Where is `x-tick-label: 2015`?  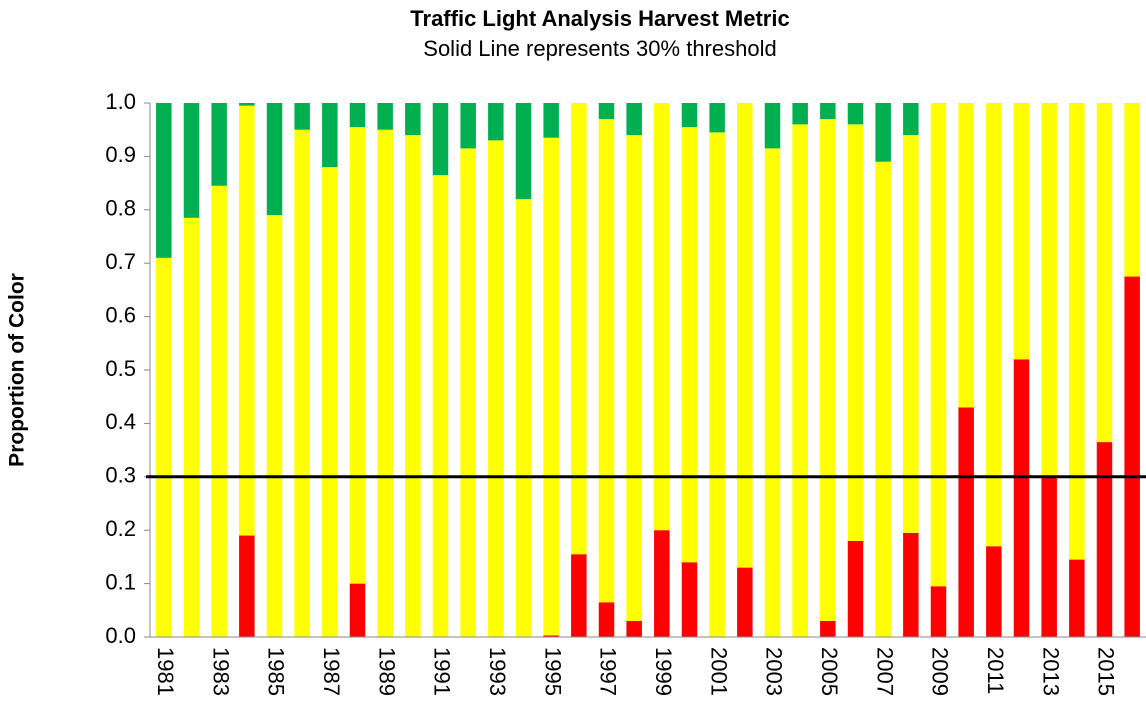 x-tick-label: 2015 is located at coordinates (1106, 671).